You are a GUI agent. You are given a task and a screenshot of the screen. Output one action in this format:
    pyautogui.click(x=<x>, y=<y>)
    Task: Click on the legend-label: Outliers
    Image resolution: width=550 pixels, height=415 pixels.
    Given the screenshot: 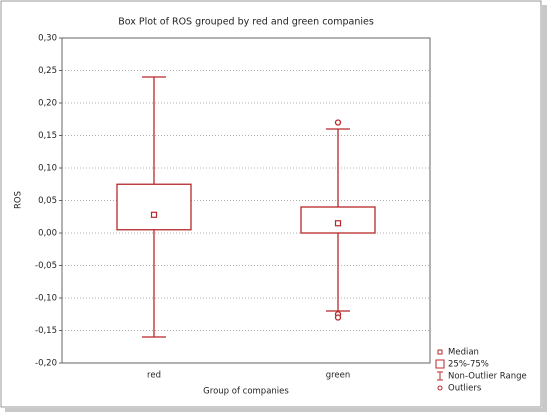 What is the action you would take?
    pyautogui.click(x=465, y=389)
    